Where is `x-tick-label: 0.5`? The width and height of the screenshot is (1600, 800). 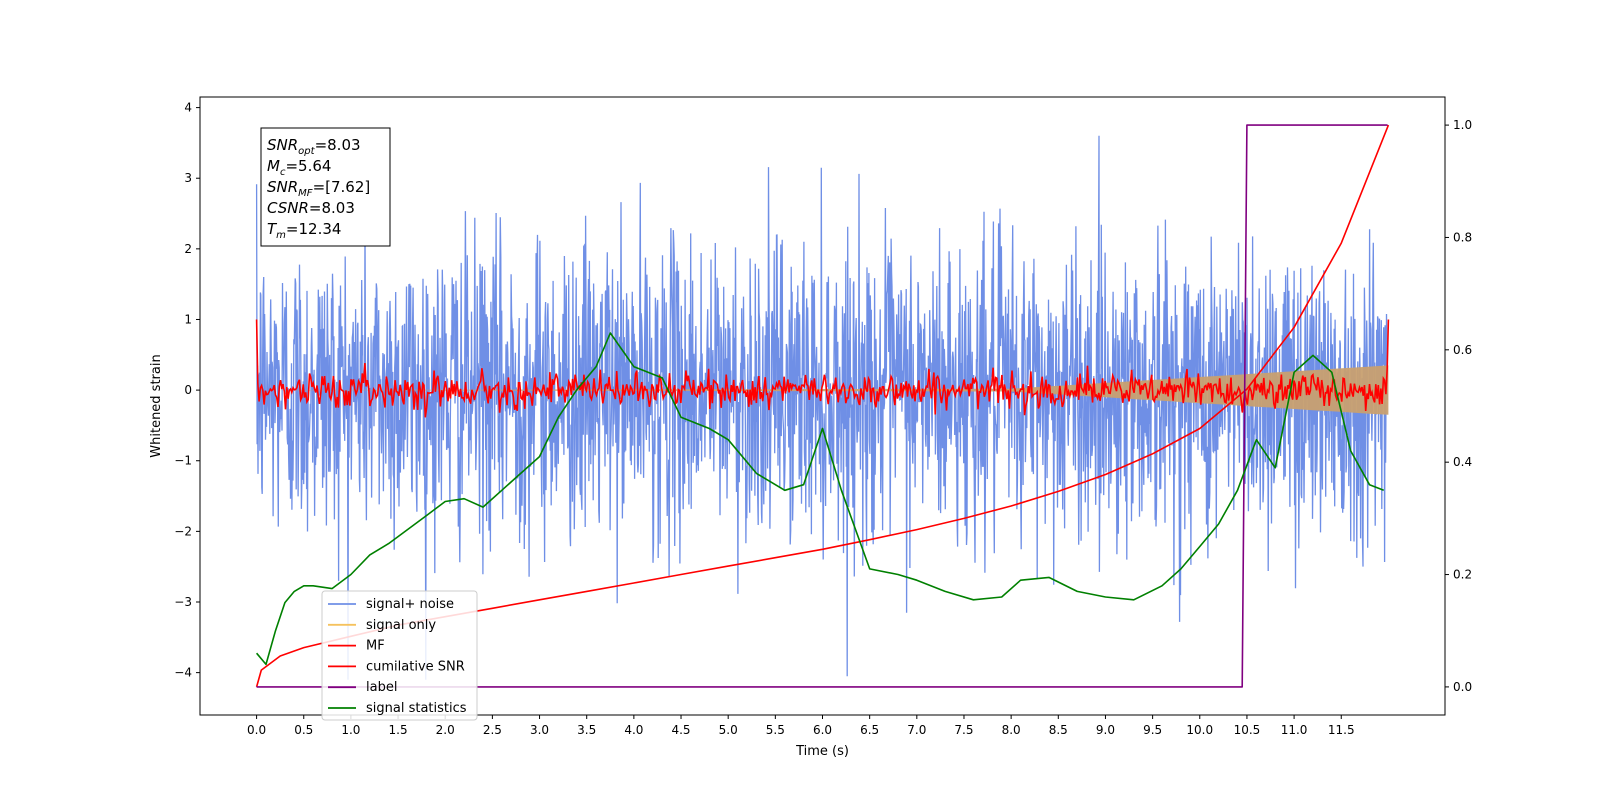 x-tick-label: 0.5 is located at coordinates (303, 730).